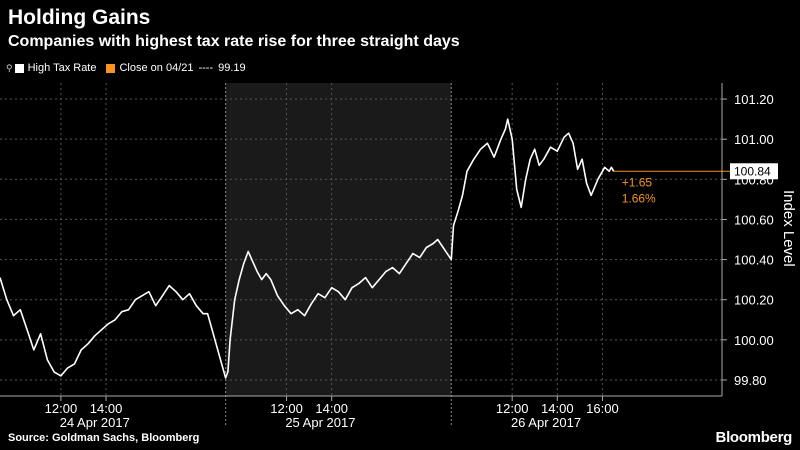  Describe the element at coordinates (637, 182) in the screenshot. I see `change-absolute: +1.65` at that location.